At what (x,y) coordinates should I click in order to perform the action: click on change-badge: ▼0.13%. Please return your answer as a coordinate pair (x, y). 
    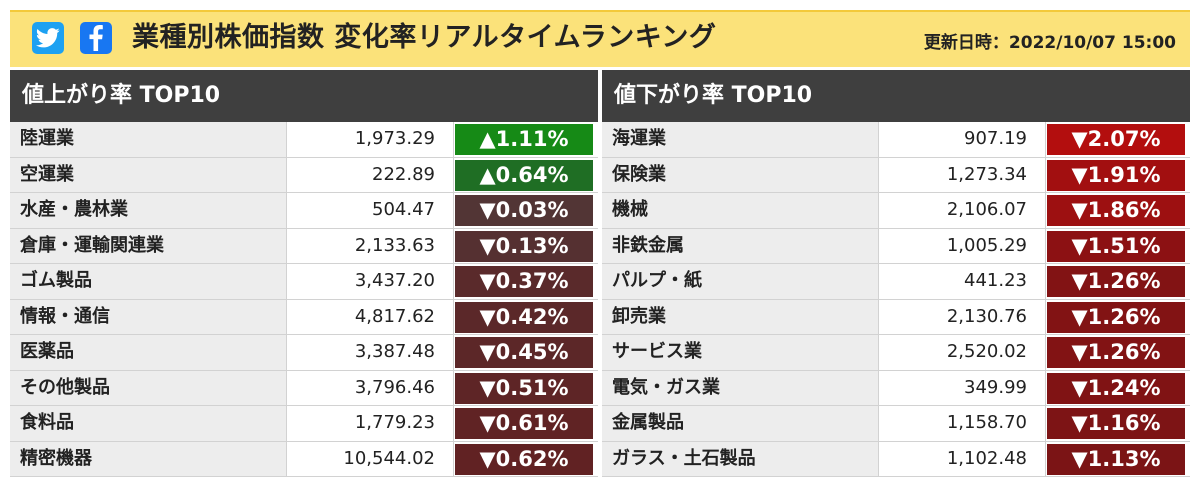
    Looking at the image, I should click on (524, 246).